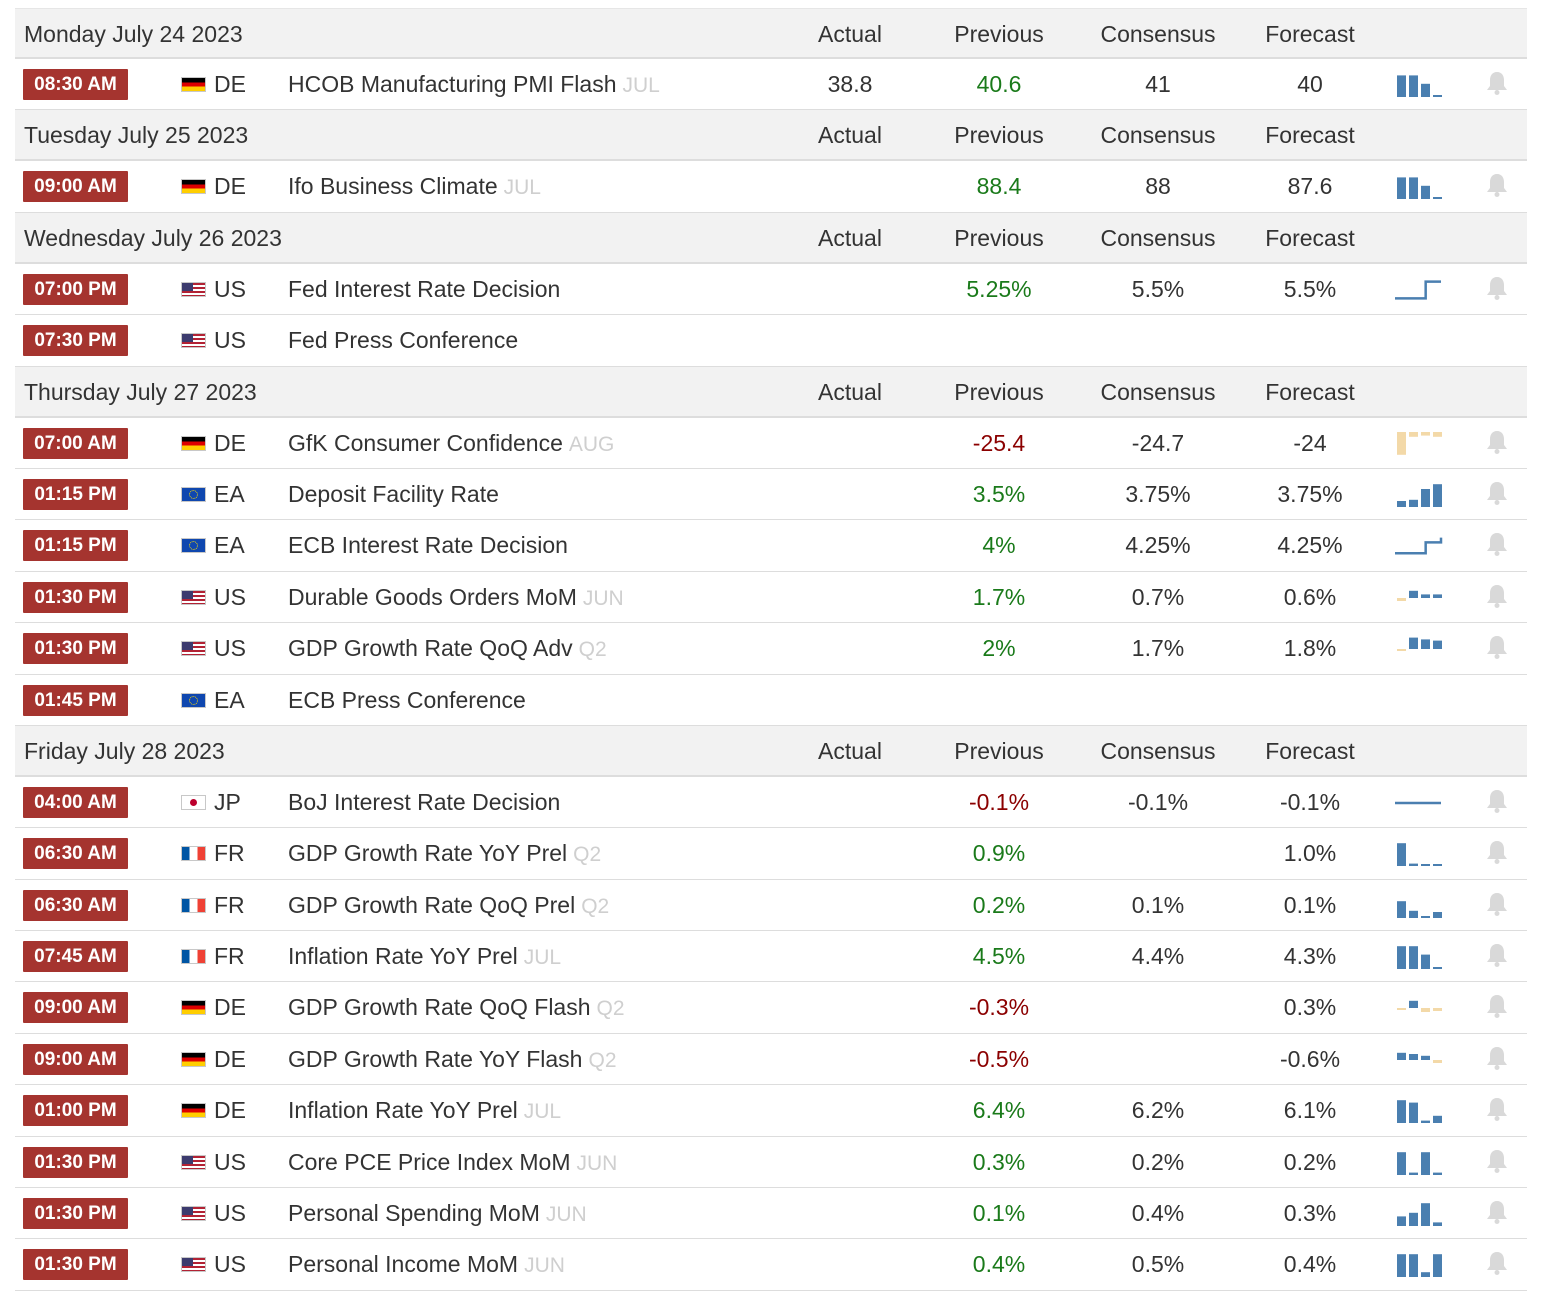 The width and height of the screenshot is (1551, 1302). Describe the element at coordinates (474, 85) in the screenshot. I see `event-name-link: HCOB Manufacturing PMI Flash JUL` at that location.